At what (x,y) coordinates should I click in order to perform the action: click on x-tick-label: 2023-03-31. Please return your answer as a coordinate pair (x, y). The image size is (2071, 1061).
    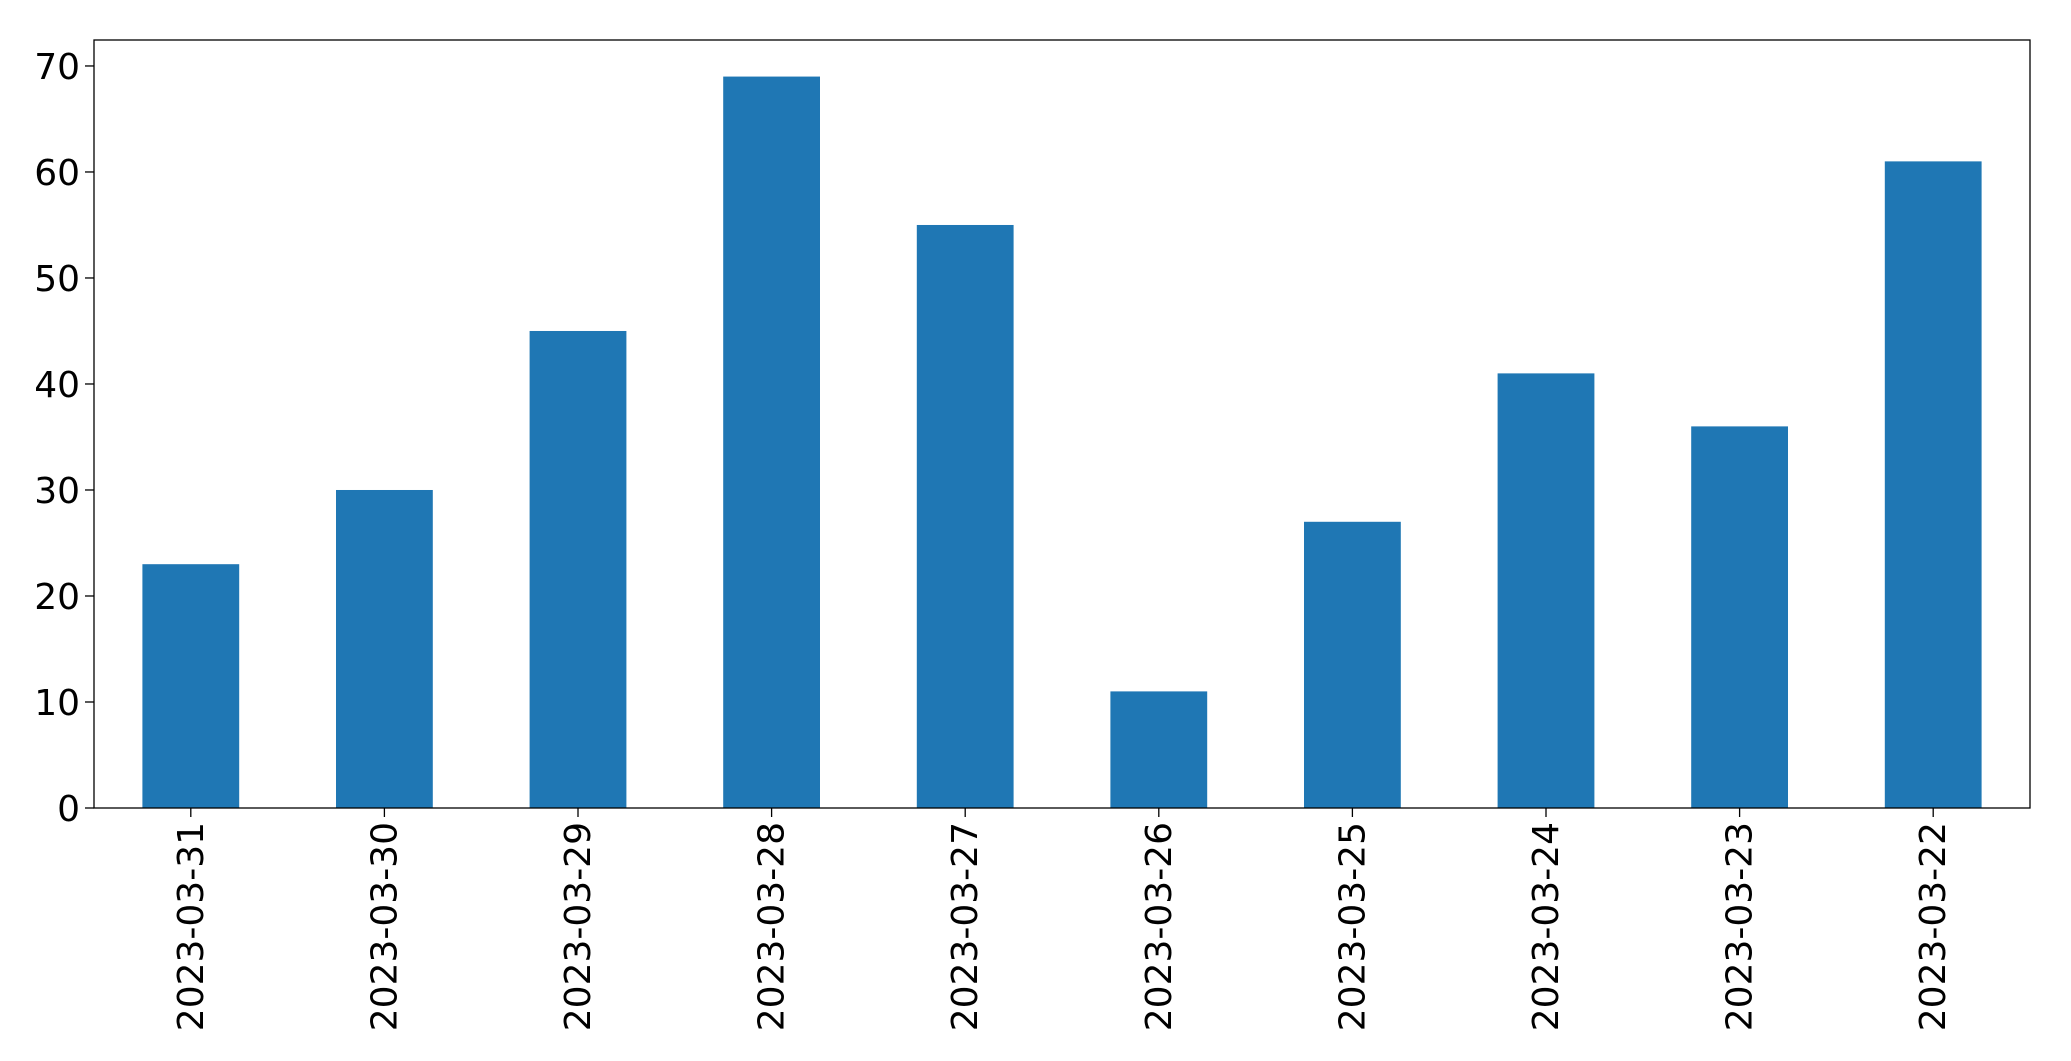
    Looking at the image, I should click on (191, 926).